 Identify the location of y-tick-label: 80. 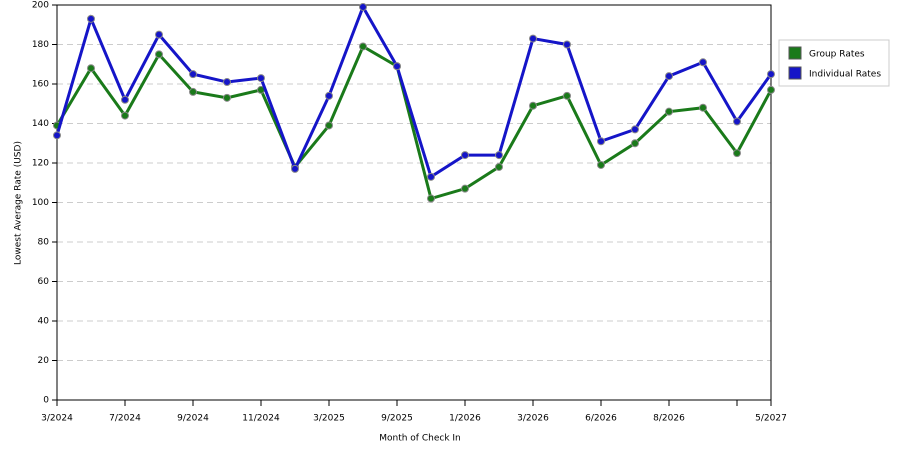
(44, 243).